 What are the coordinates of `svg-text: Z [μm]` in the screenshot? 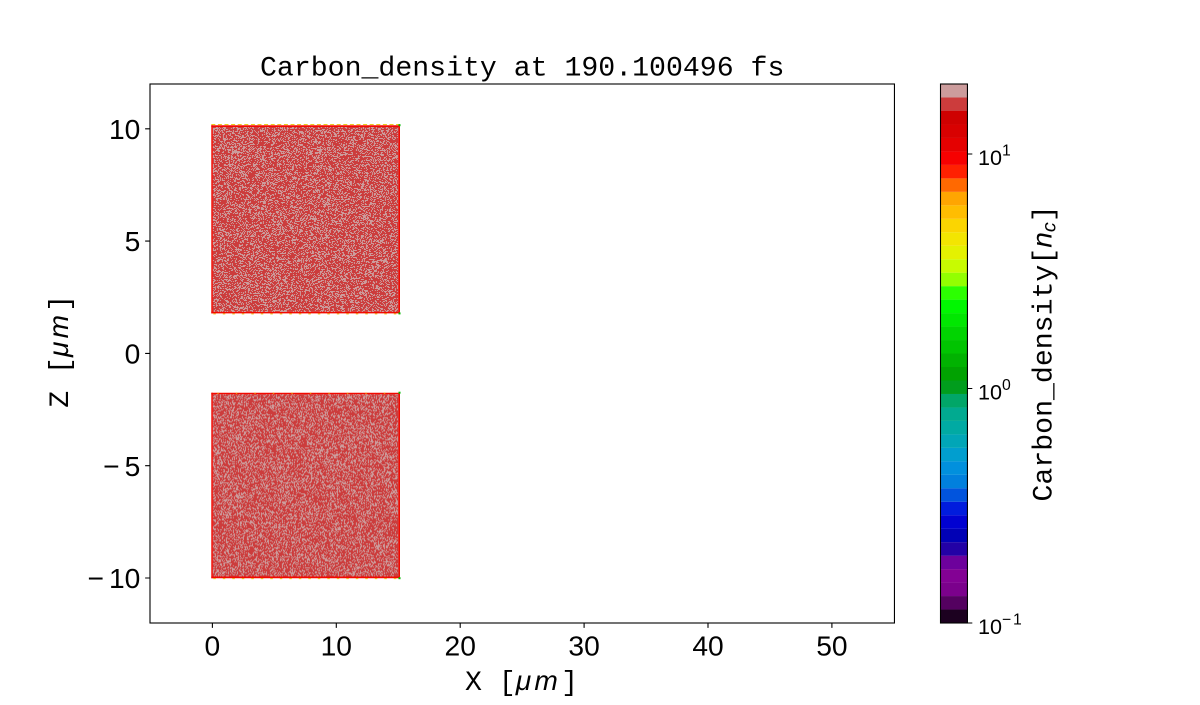 It's located at (59, 351).